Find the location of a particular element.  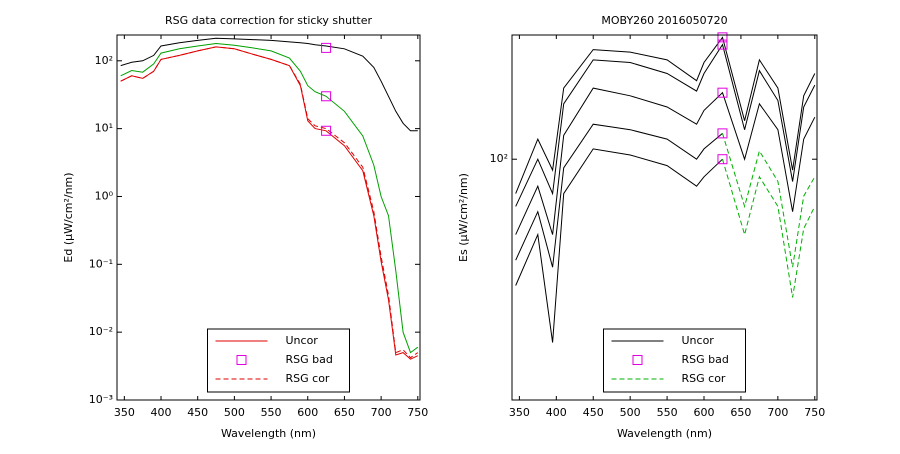

y-tick-label: 10¹ is located at coordinates (104, 128).